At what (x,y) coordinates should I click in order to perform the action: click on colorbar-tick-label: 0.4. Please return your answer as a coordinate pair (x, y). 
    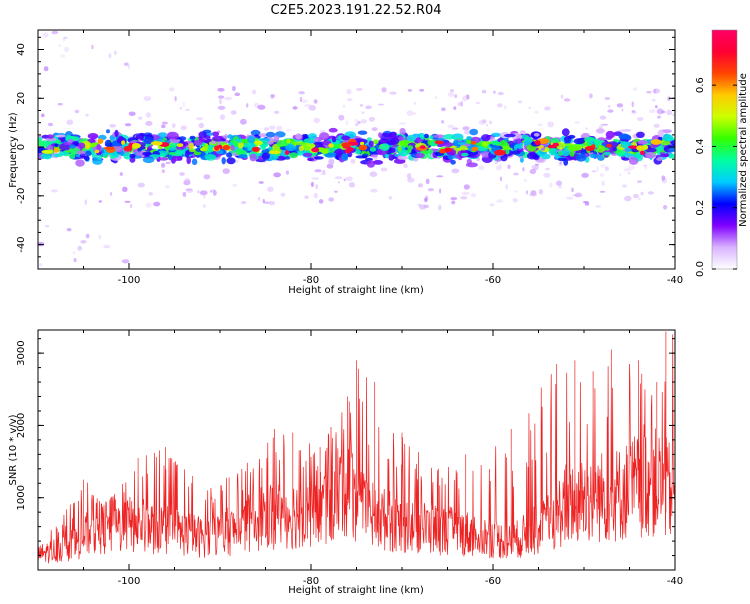
    Looking at the image, I should click on (700, 146).